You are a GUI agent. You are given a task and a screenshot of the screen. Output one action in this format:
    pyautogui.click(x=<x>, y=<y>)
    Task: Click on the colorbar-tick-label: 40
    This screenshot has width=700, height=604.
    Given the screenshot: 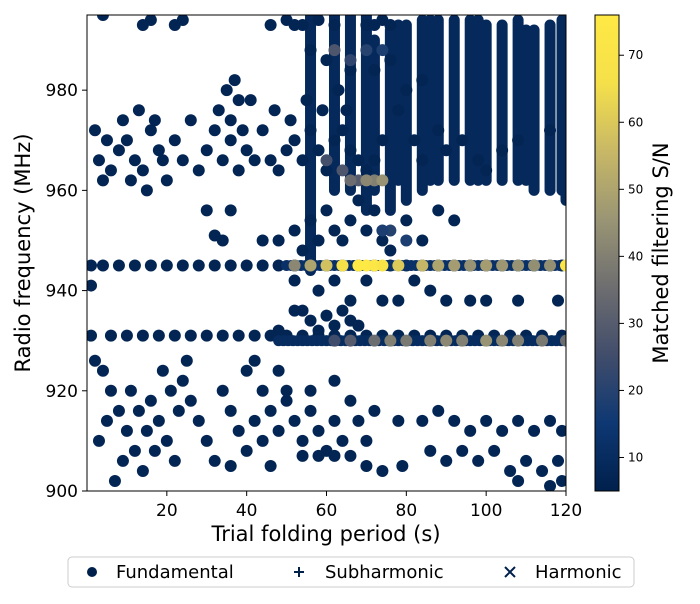 What is the action you would take?
    pyautogui.click(x=635, y=256)
    